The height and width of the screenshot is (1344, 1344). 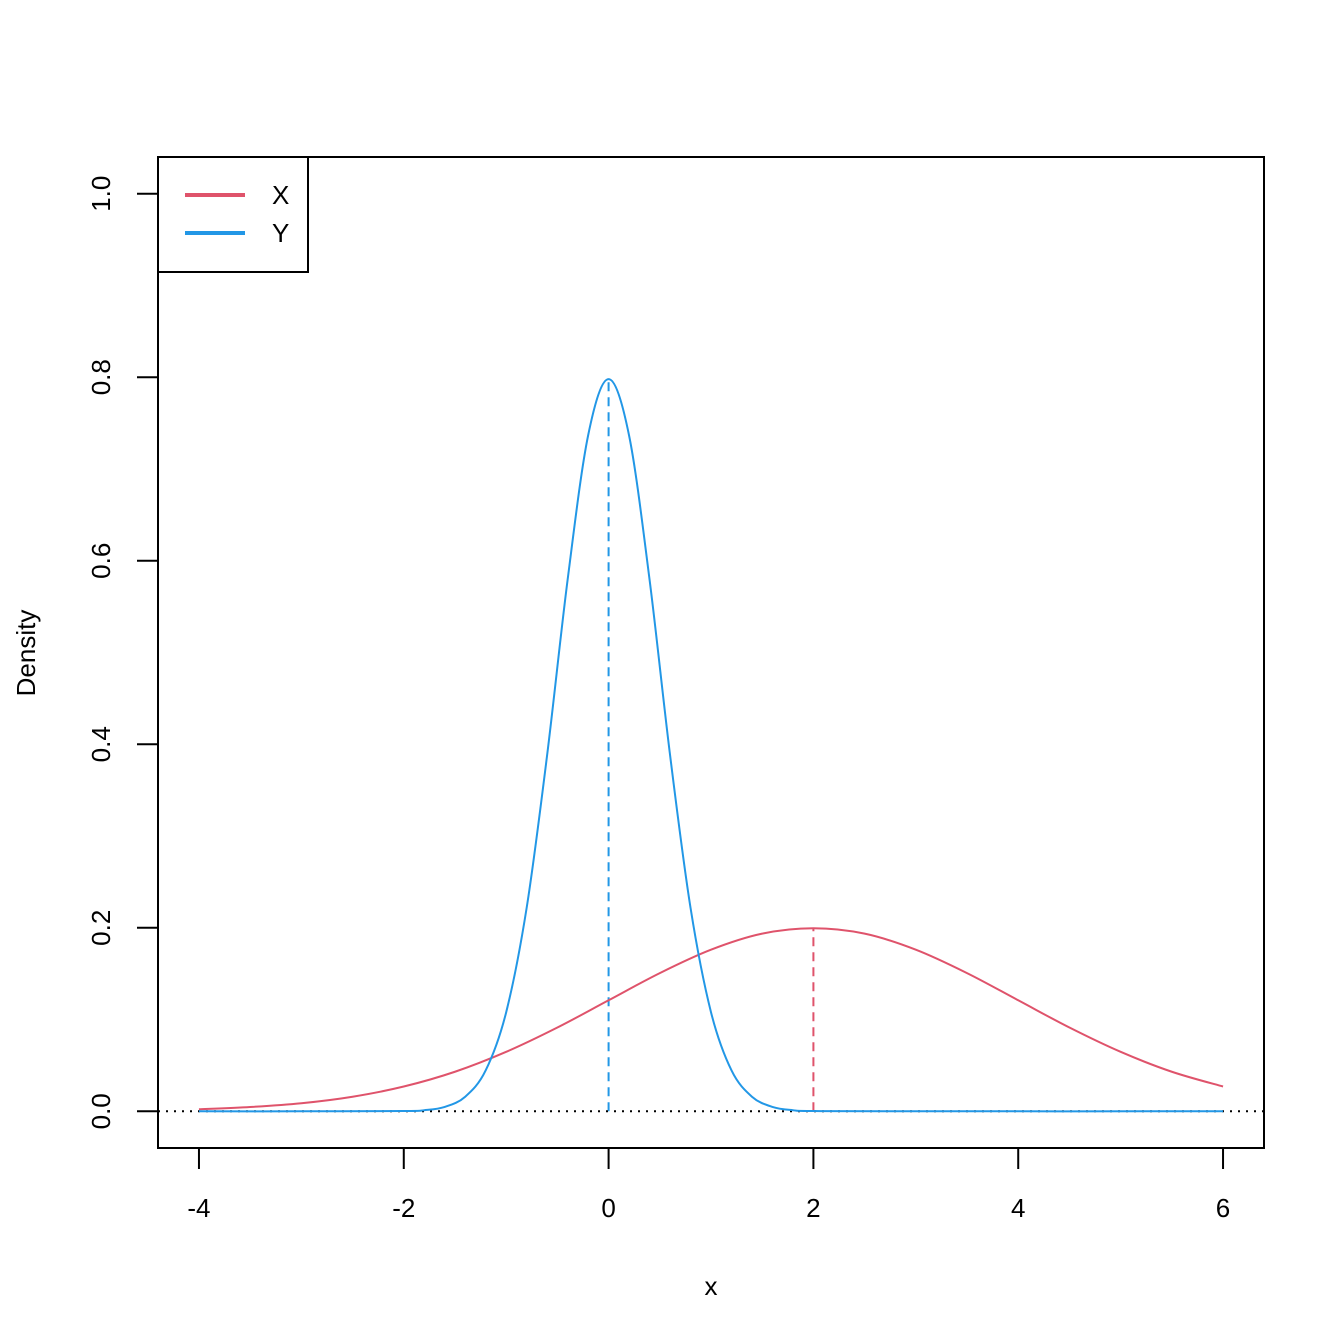 What do you see at coordinates (1018, 1208) in the screenshot?
I see `x-tick-label: 4` at bounding box center [1018, 1208].